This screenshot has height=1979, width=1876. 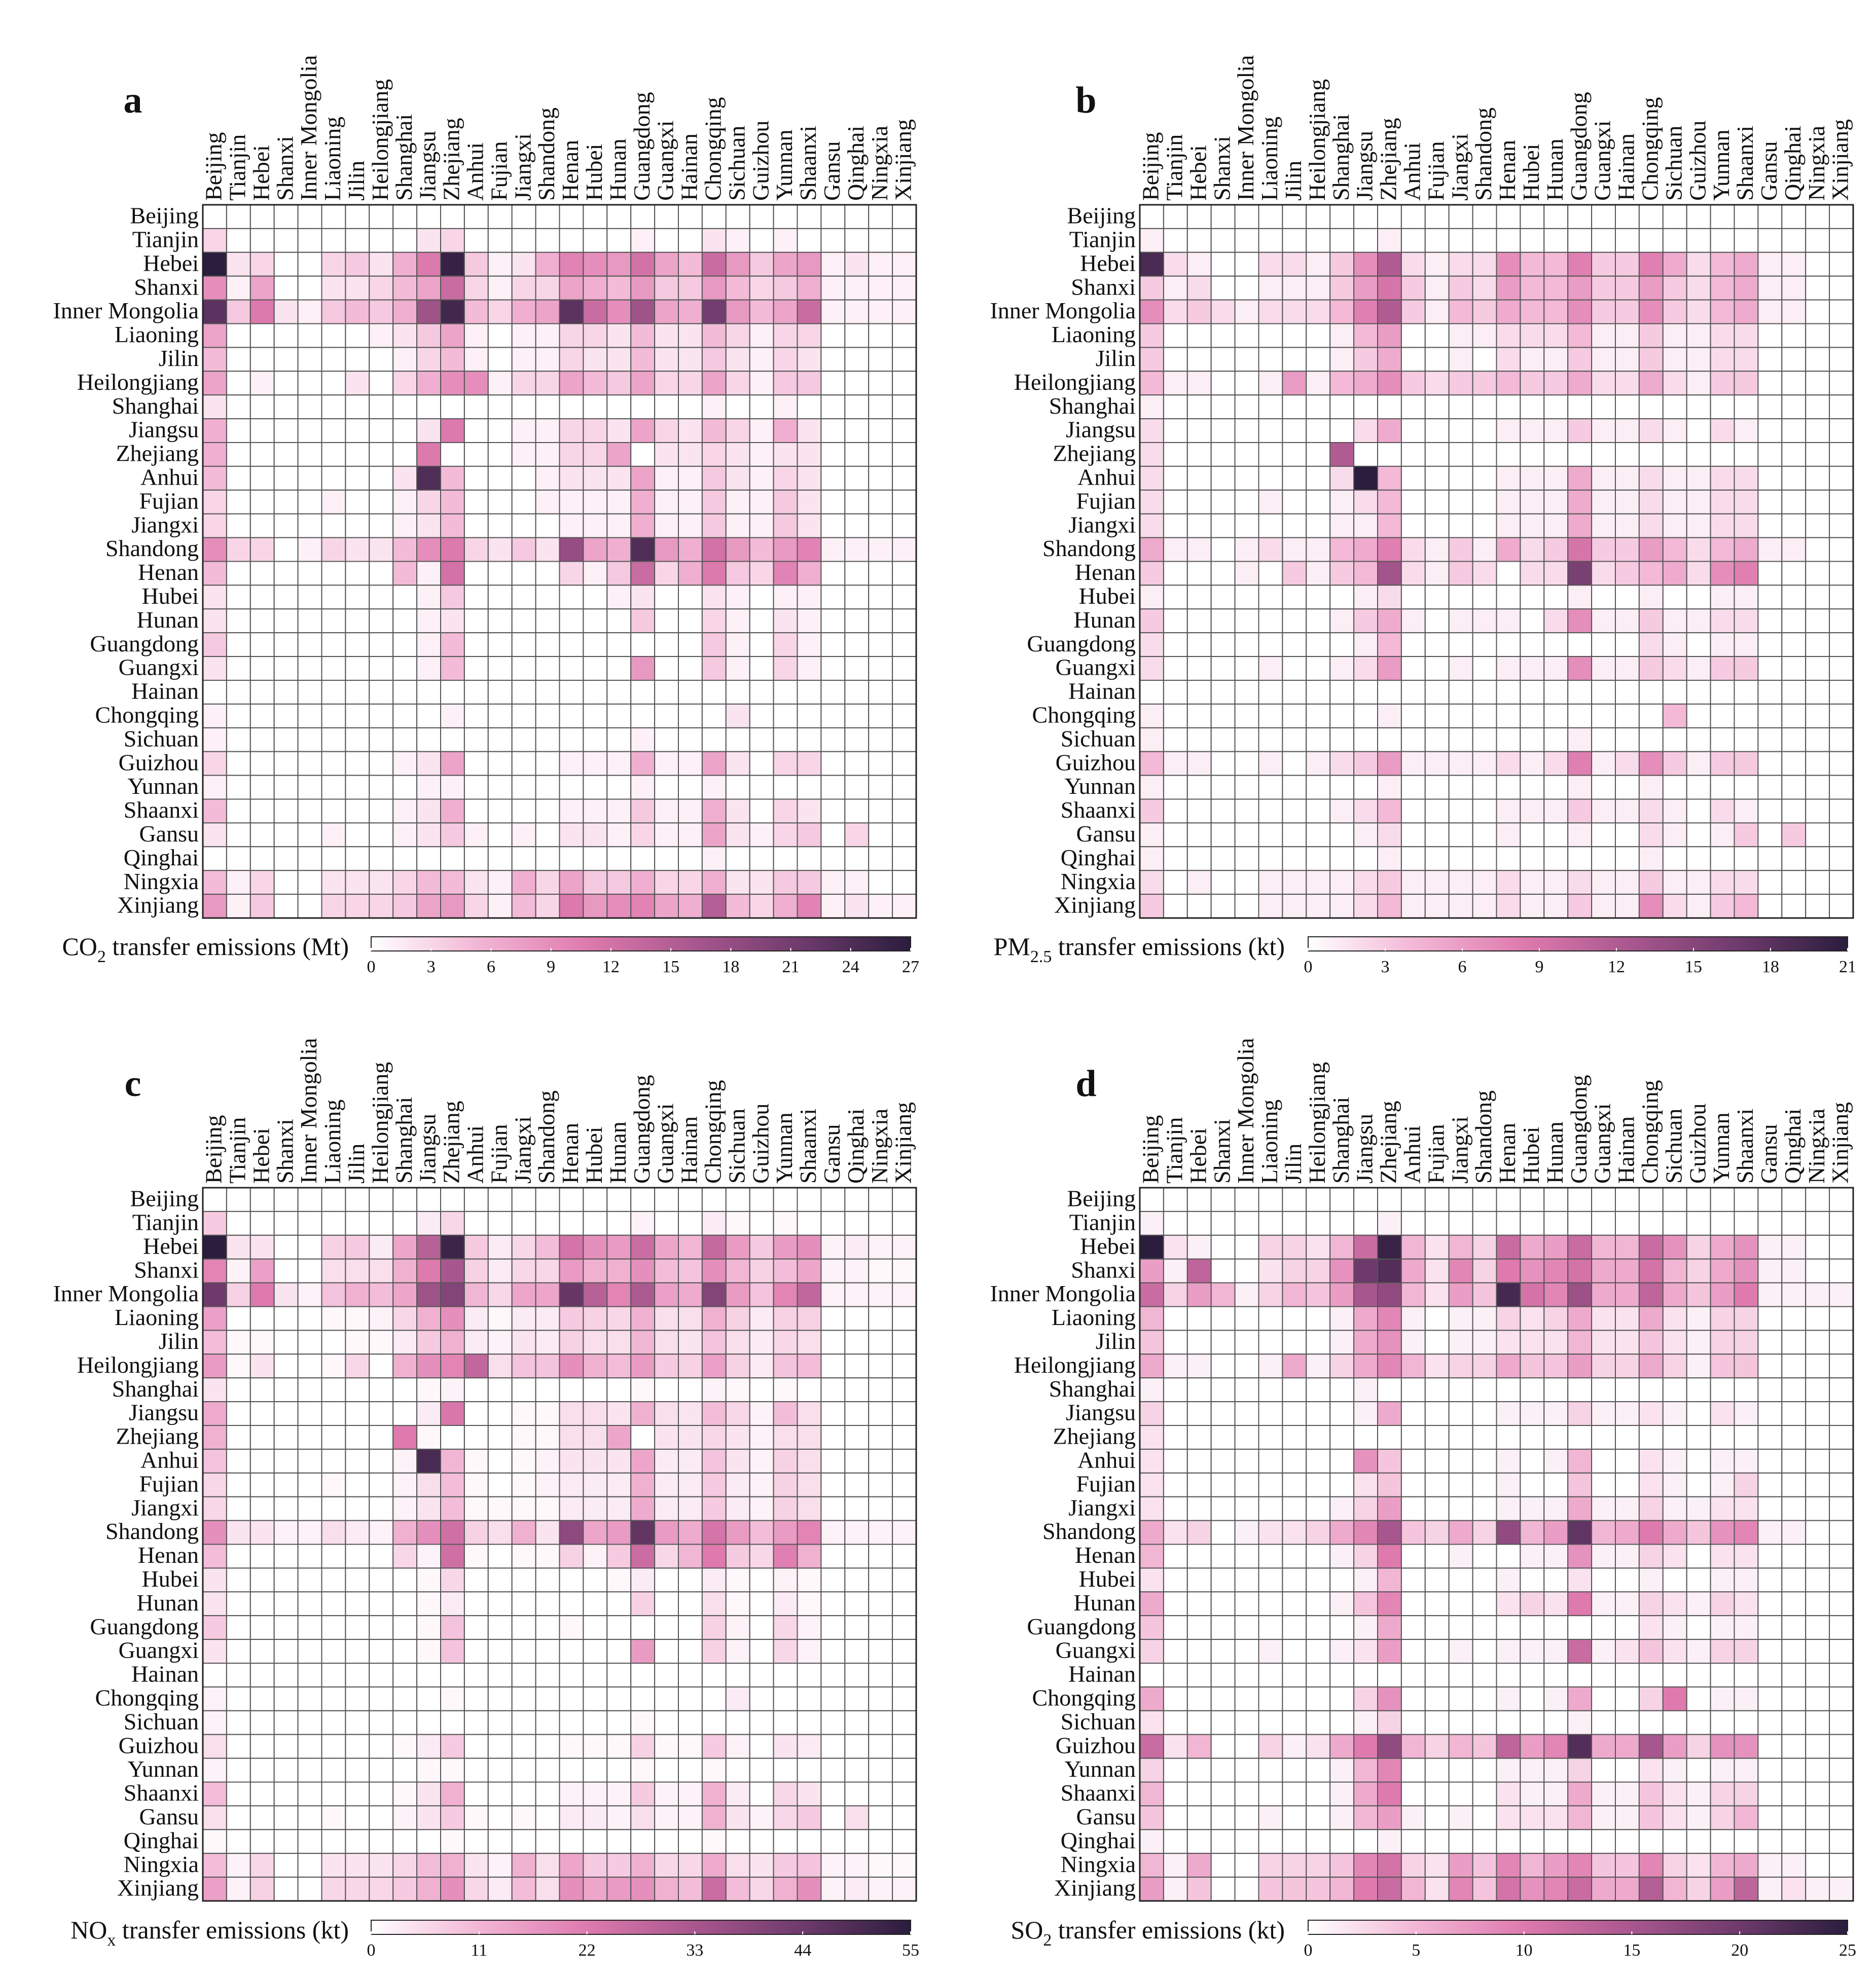 What do you see at coordinates (144, 1626) in the screenshot?
I see `row-label: Guangdong` at bounding box center [144, 1626].